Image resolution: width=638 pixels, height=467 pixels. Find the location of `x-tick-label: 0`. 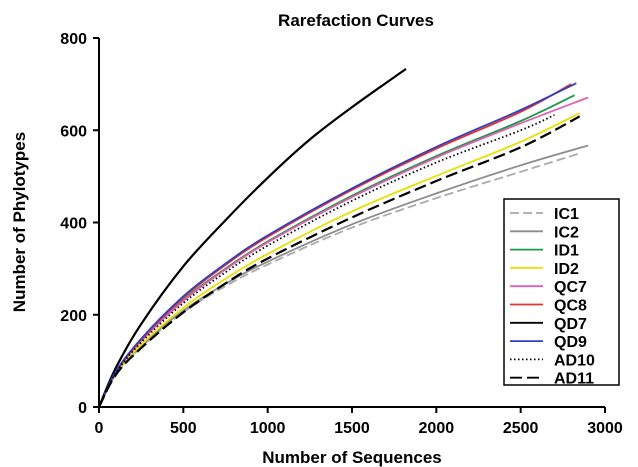

x-tick-label: 0 is located at coordinates (99, 428).